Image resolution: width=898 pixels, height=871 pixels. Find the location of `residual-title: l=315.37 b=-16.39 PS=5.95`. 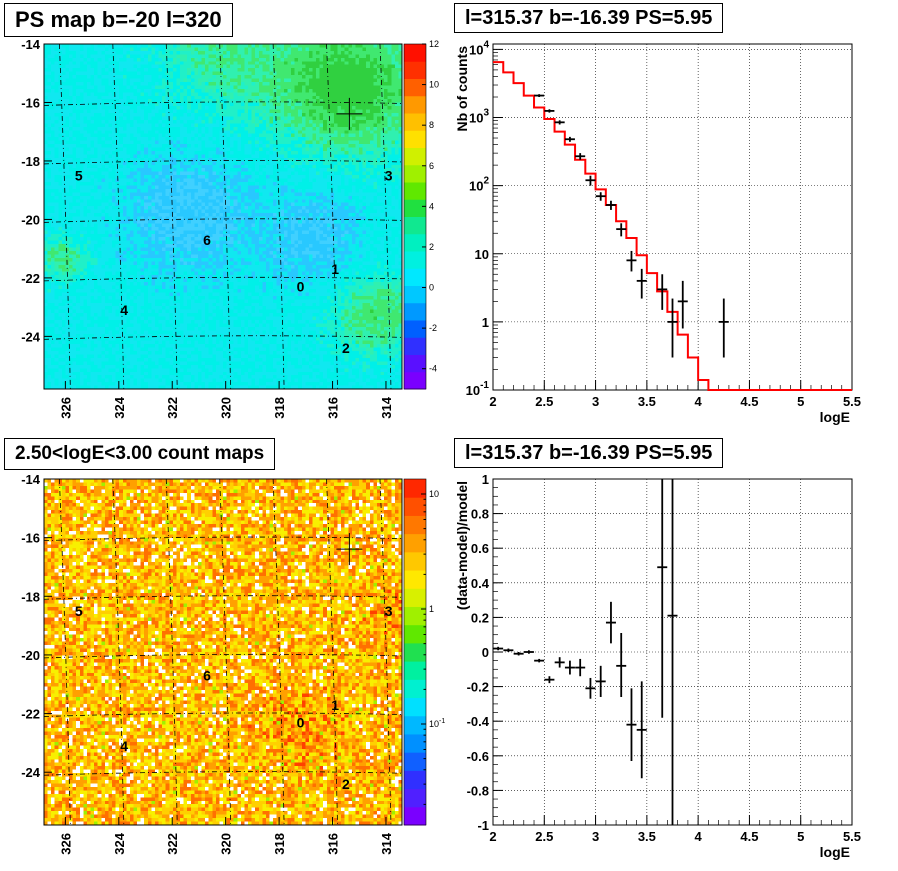

residual-title: l=315.37 b=-16.39 PS=5.95 is located at coordinates (589, 453).